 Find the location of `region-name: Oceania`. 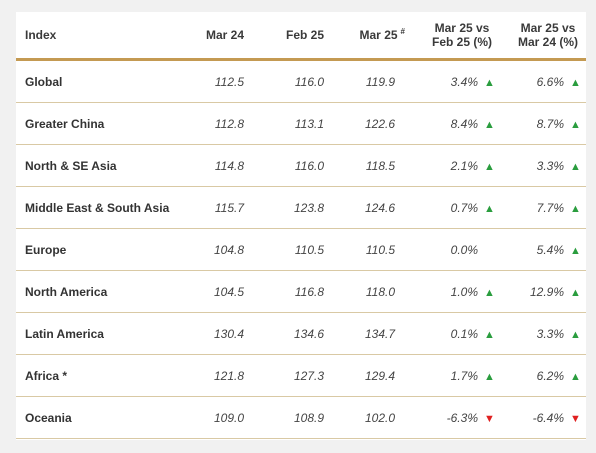

region-name: Oceania is located at coordinates (103, 417).